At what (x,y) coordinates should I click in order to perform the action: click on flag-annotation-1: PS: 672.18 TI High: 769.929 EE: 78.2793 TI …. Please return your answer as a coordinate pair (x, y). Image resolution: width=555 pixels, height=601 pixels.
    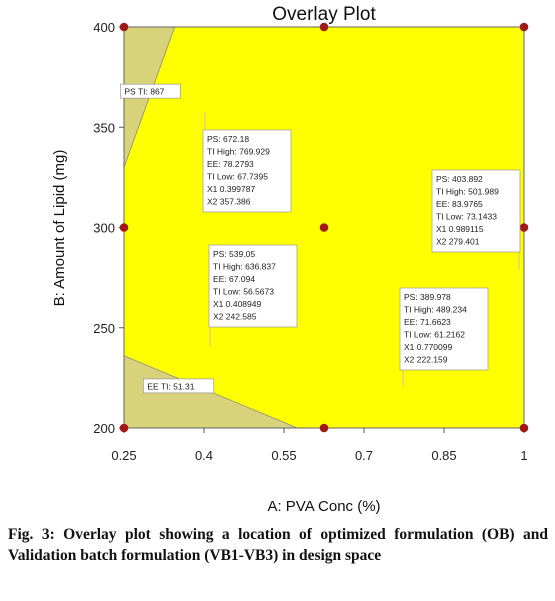
    Looking at the image, I should click on (247, 162).